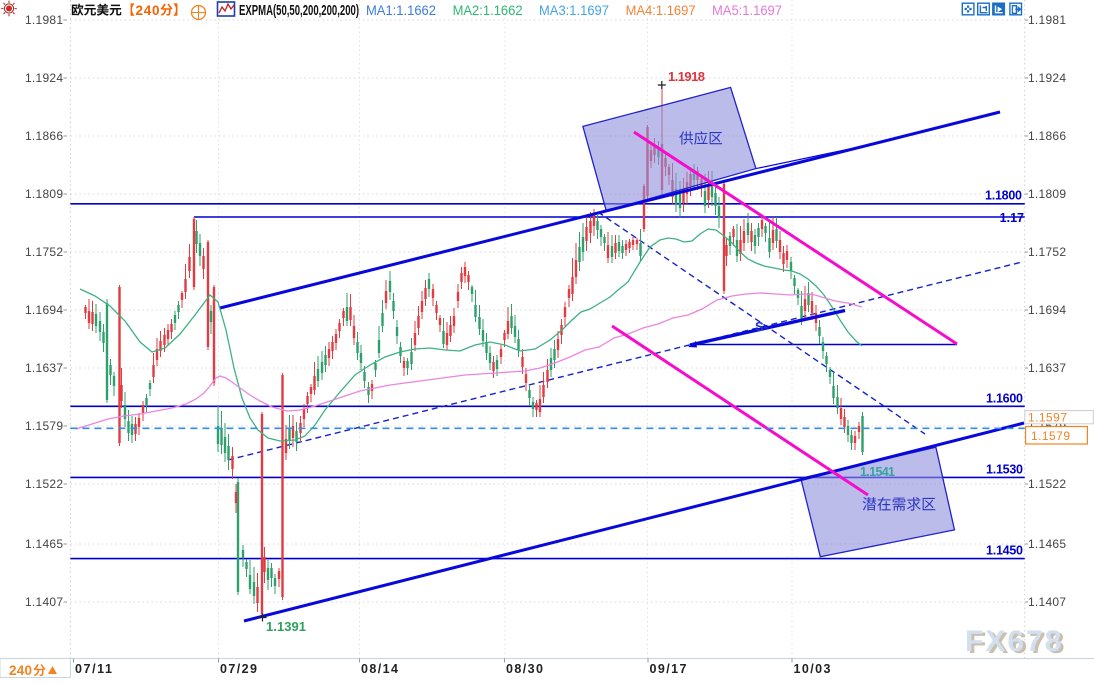 The height and width of the screenshot is (683, 1094). What do you see at coordinates (661, 10) in the screenshot?
I see `svg-text: MA4:1.1697` at bounding box center [661, 10].